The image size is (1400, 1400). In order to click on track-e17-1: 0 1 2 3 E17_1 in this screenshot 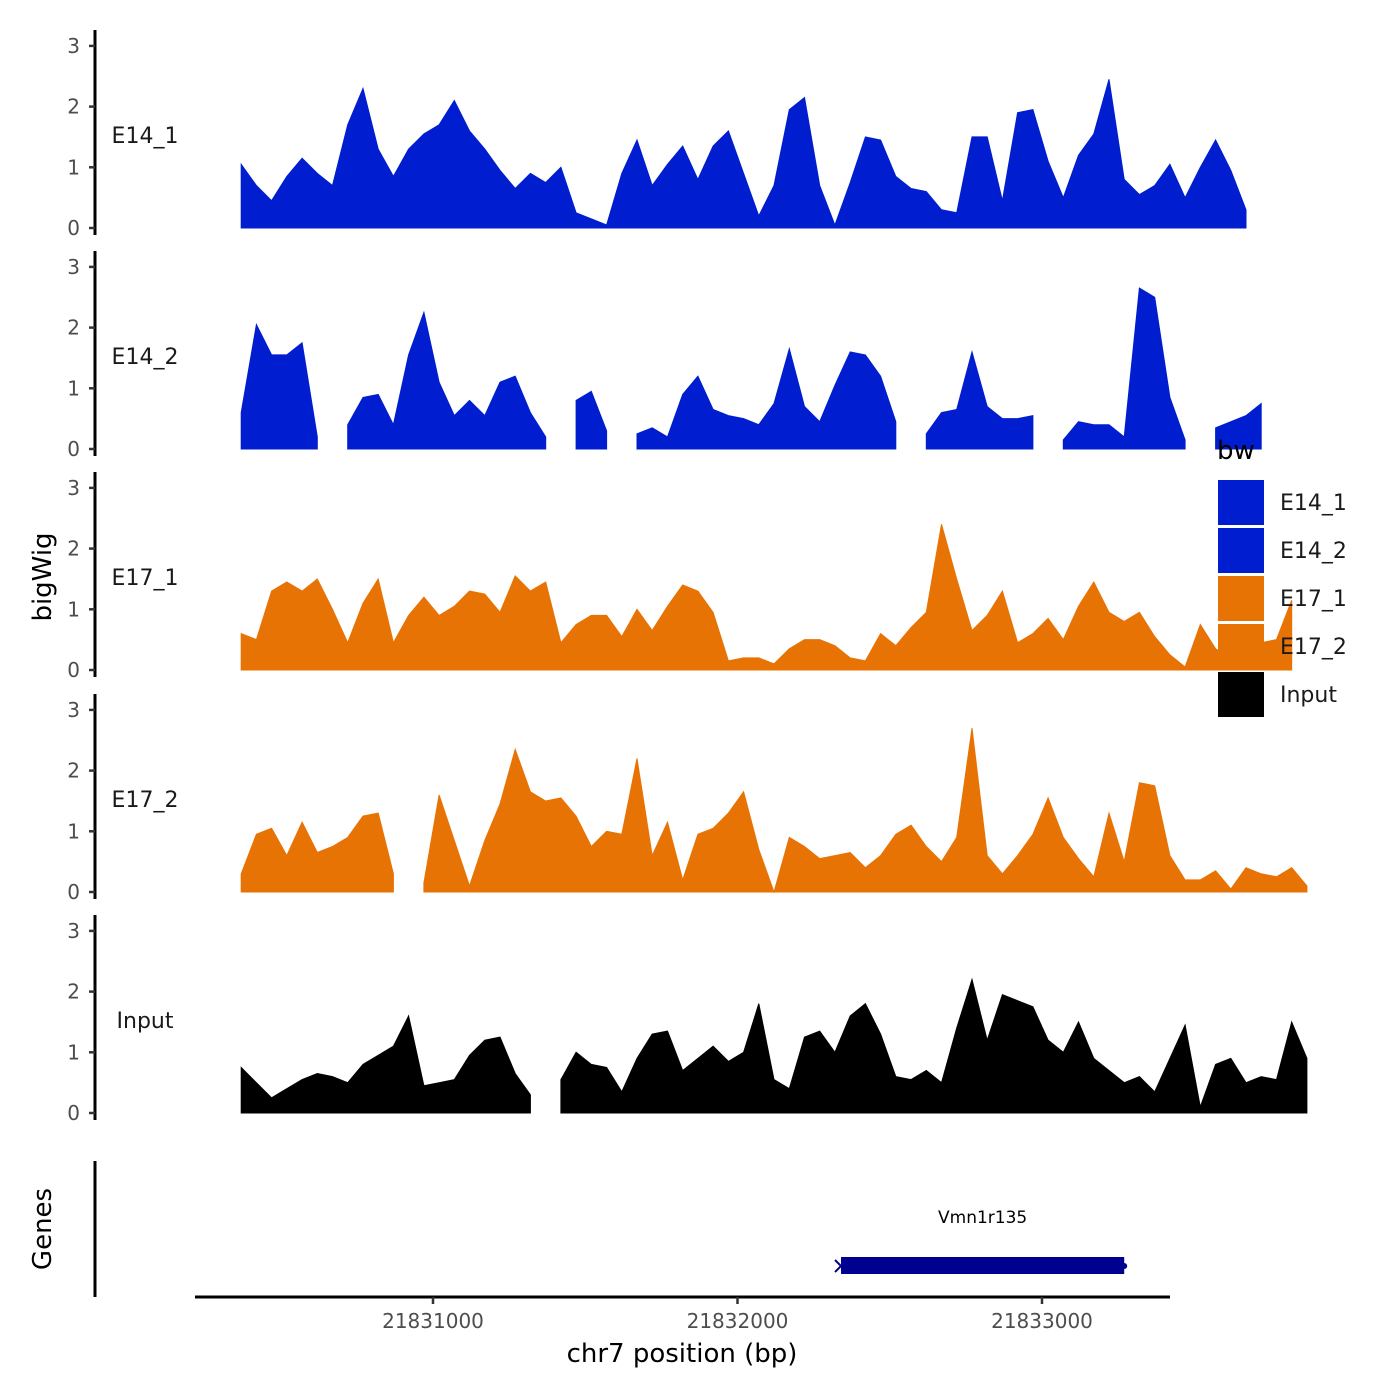, I will do `click(680, 577)`.